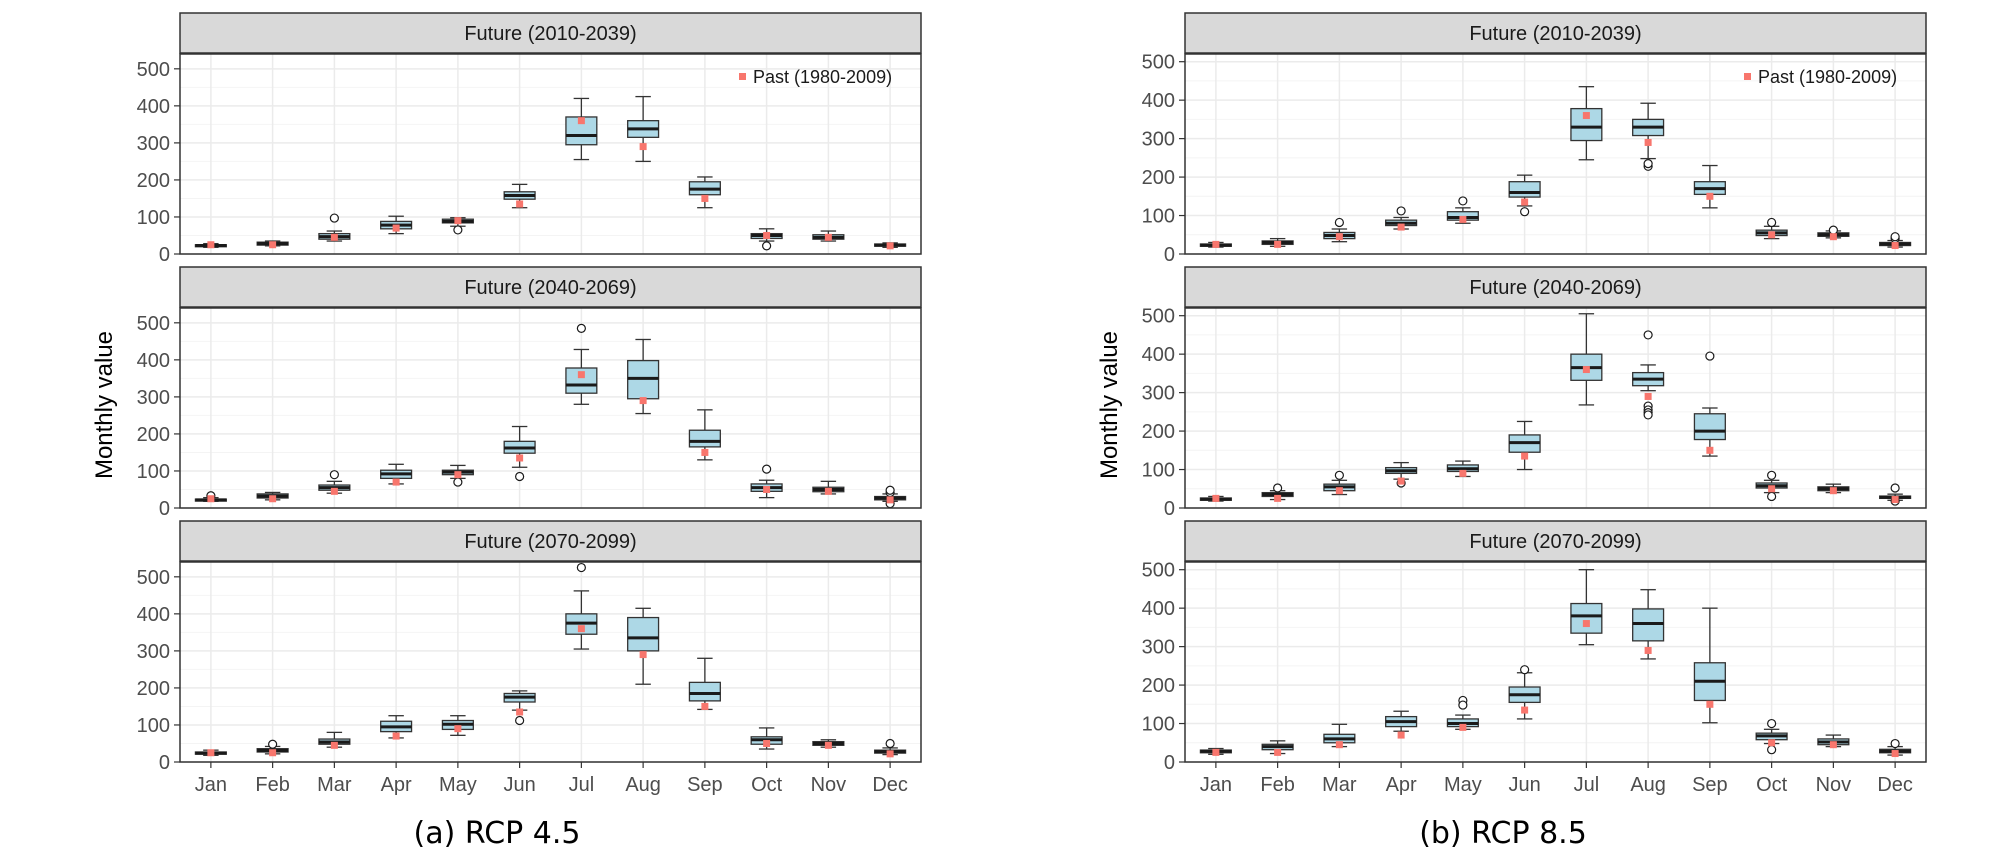 This screenshot has width=2008, height=862. What do you see at coordinates (581, 364) in the screenshot?
I see `box-jul` at bounding box center [581, 364].